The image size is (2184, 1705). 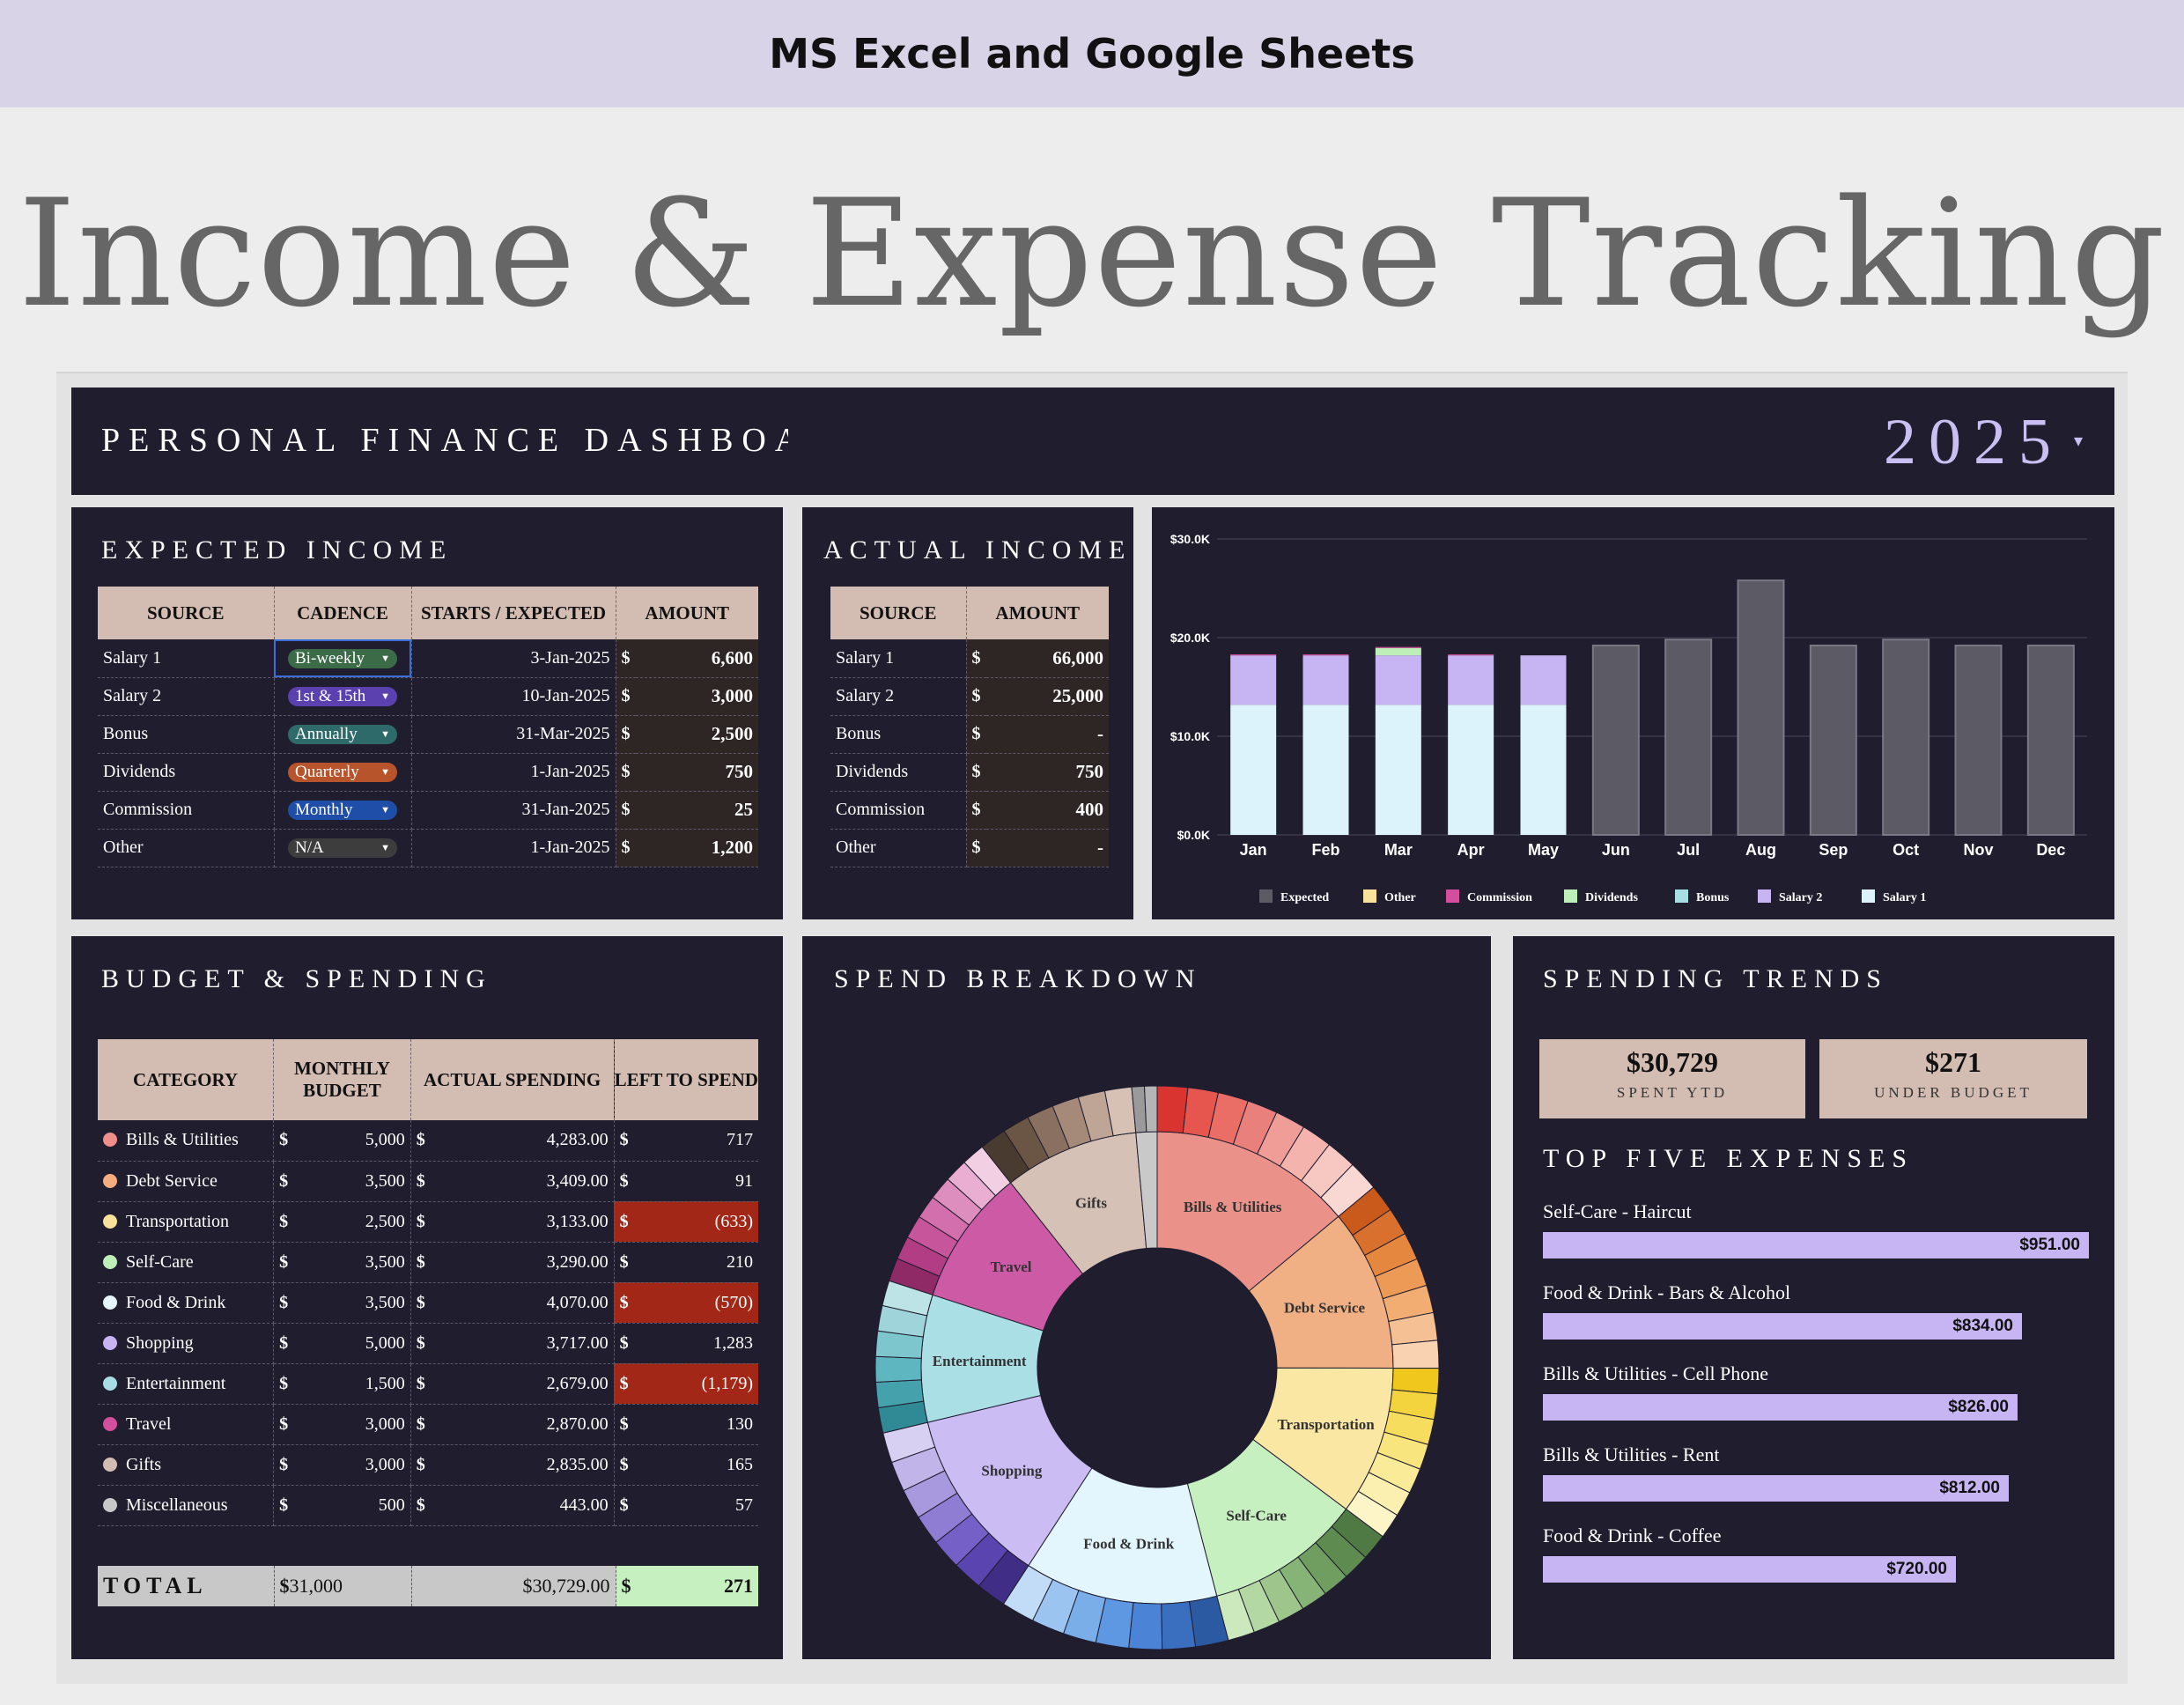 I want to click on starts-date: 31-Mar-2025, so click(x=513, y=734).